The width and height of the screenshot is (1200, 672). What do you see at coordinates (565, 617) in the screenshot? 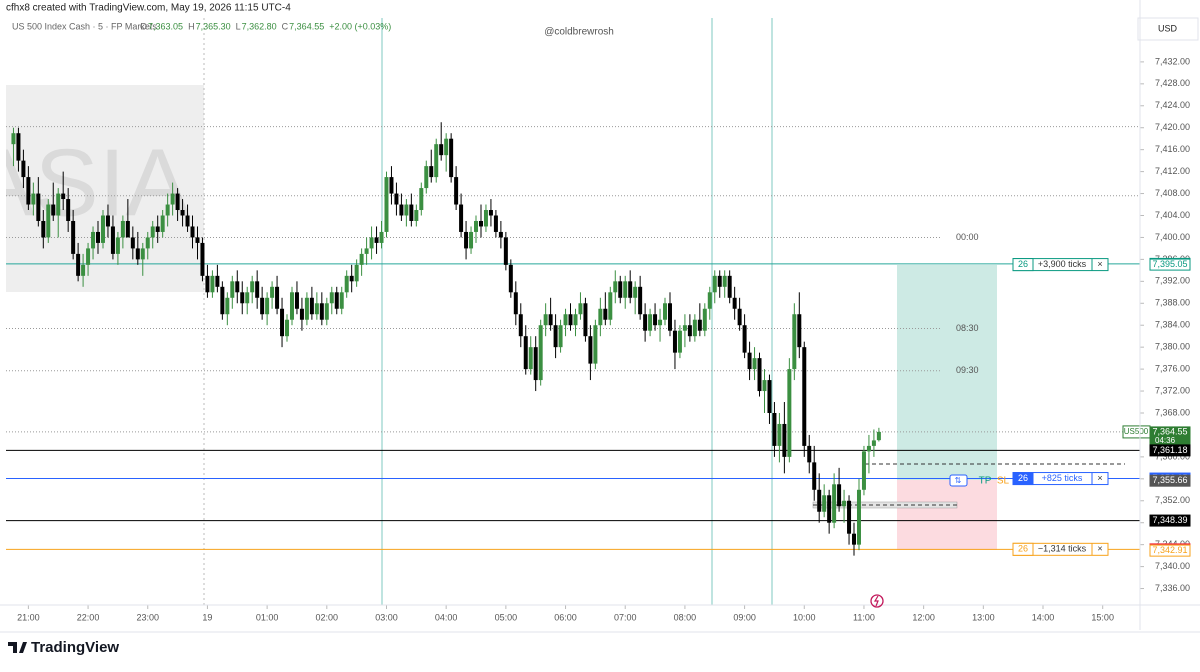
I see `x-tick-label: 06:00` at bounding box center [565, 617].